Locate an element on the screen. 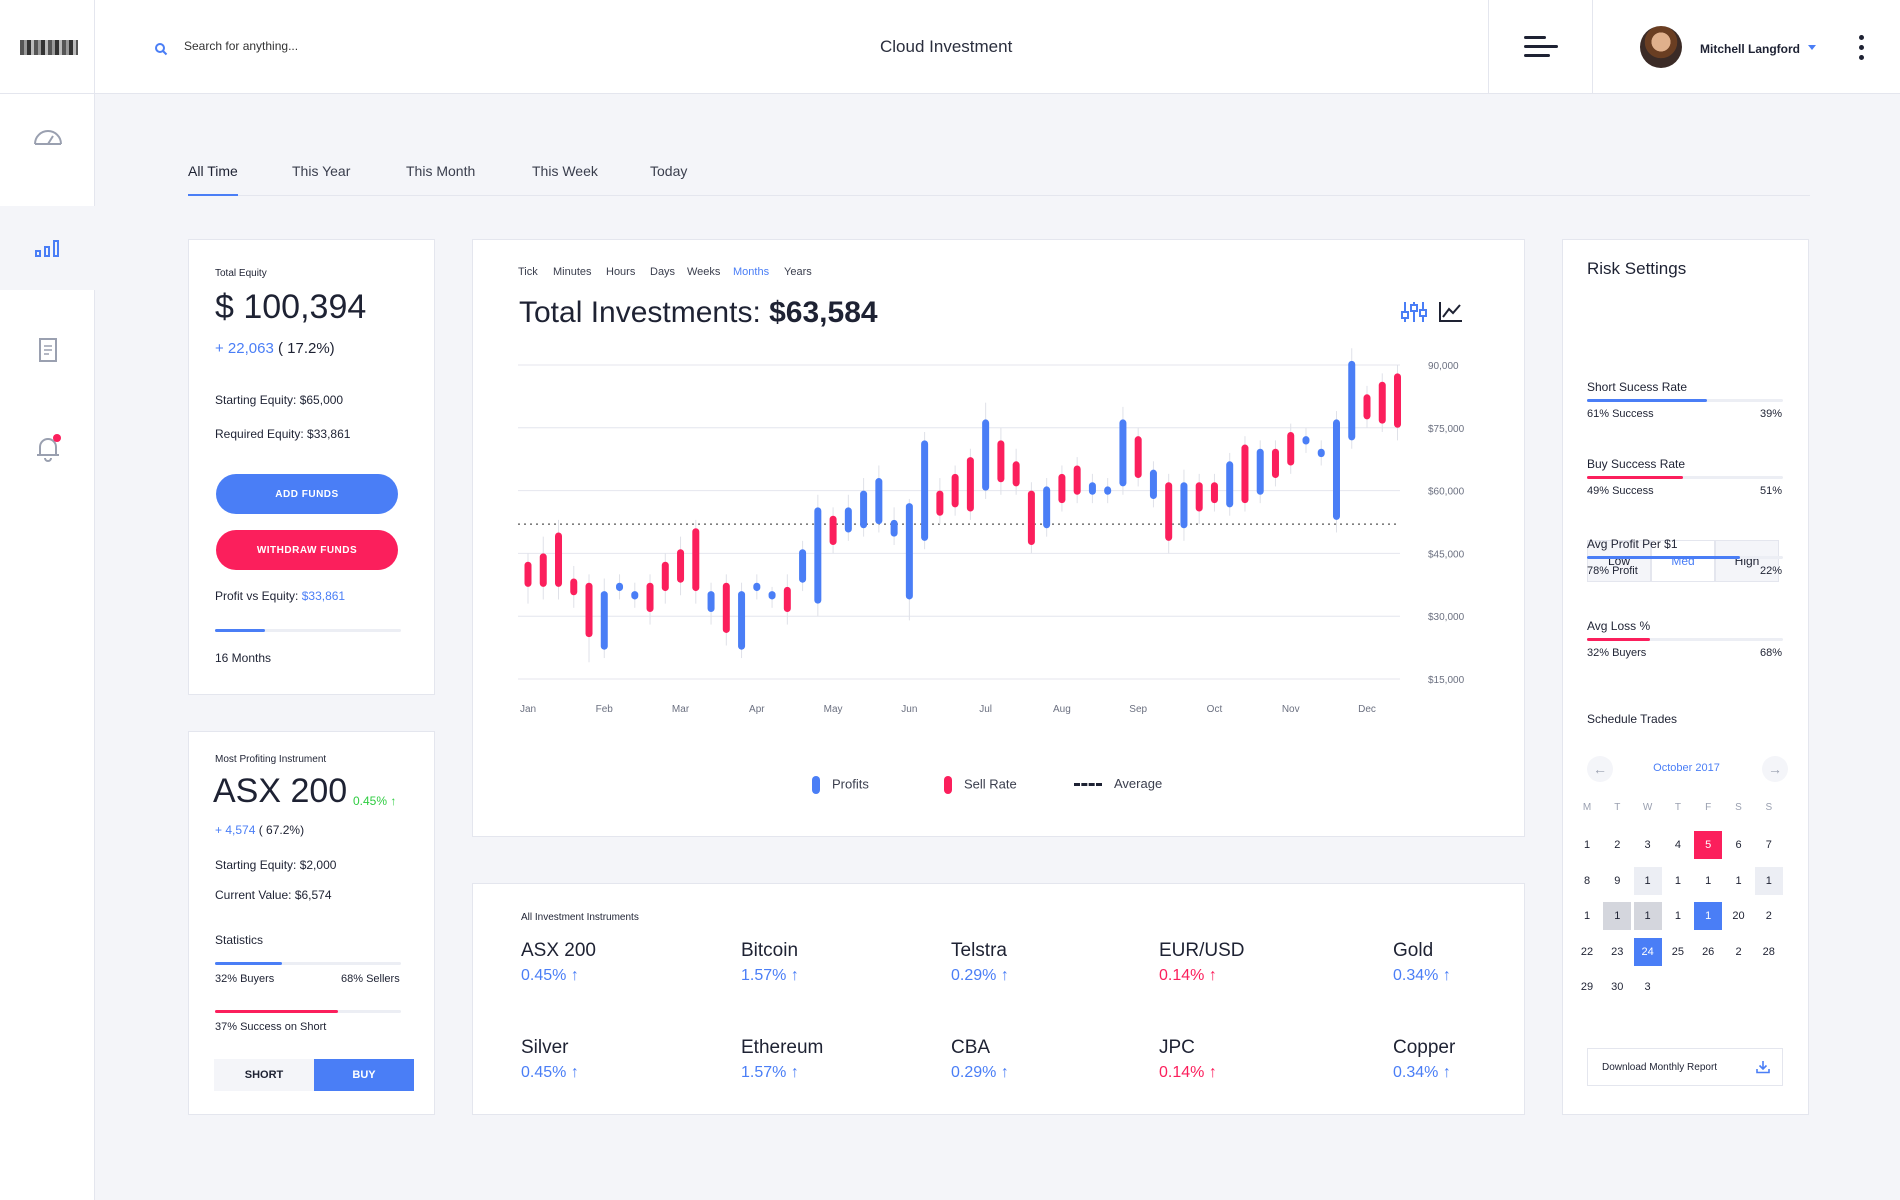  risk-metric-label: Buy Success Rate is located at coordinates (1636, 464).